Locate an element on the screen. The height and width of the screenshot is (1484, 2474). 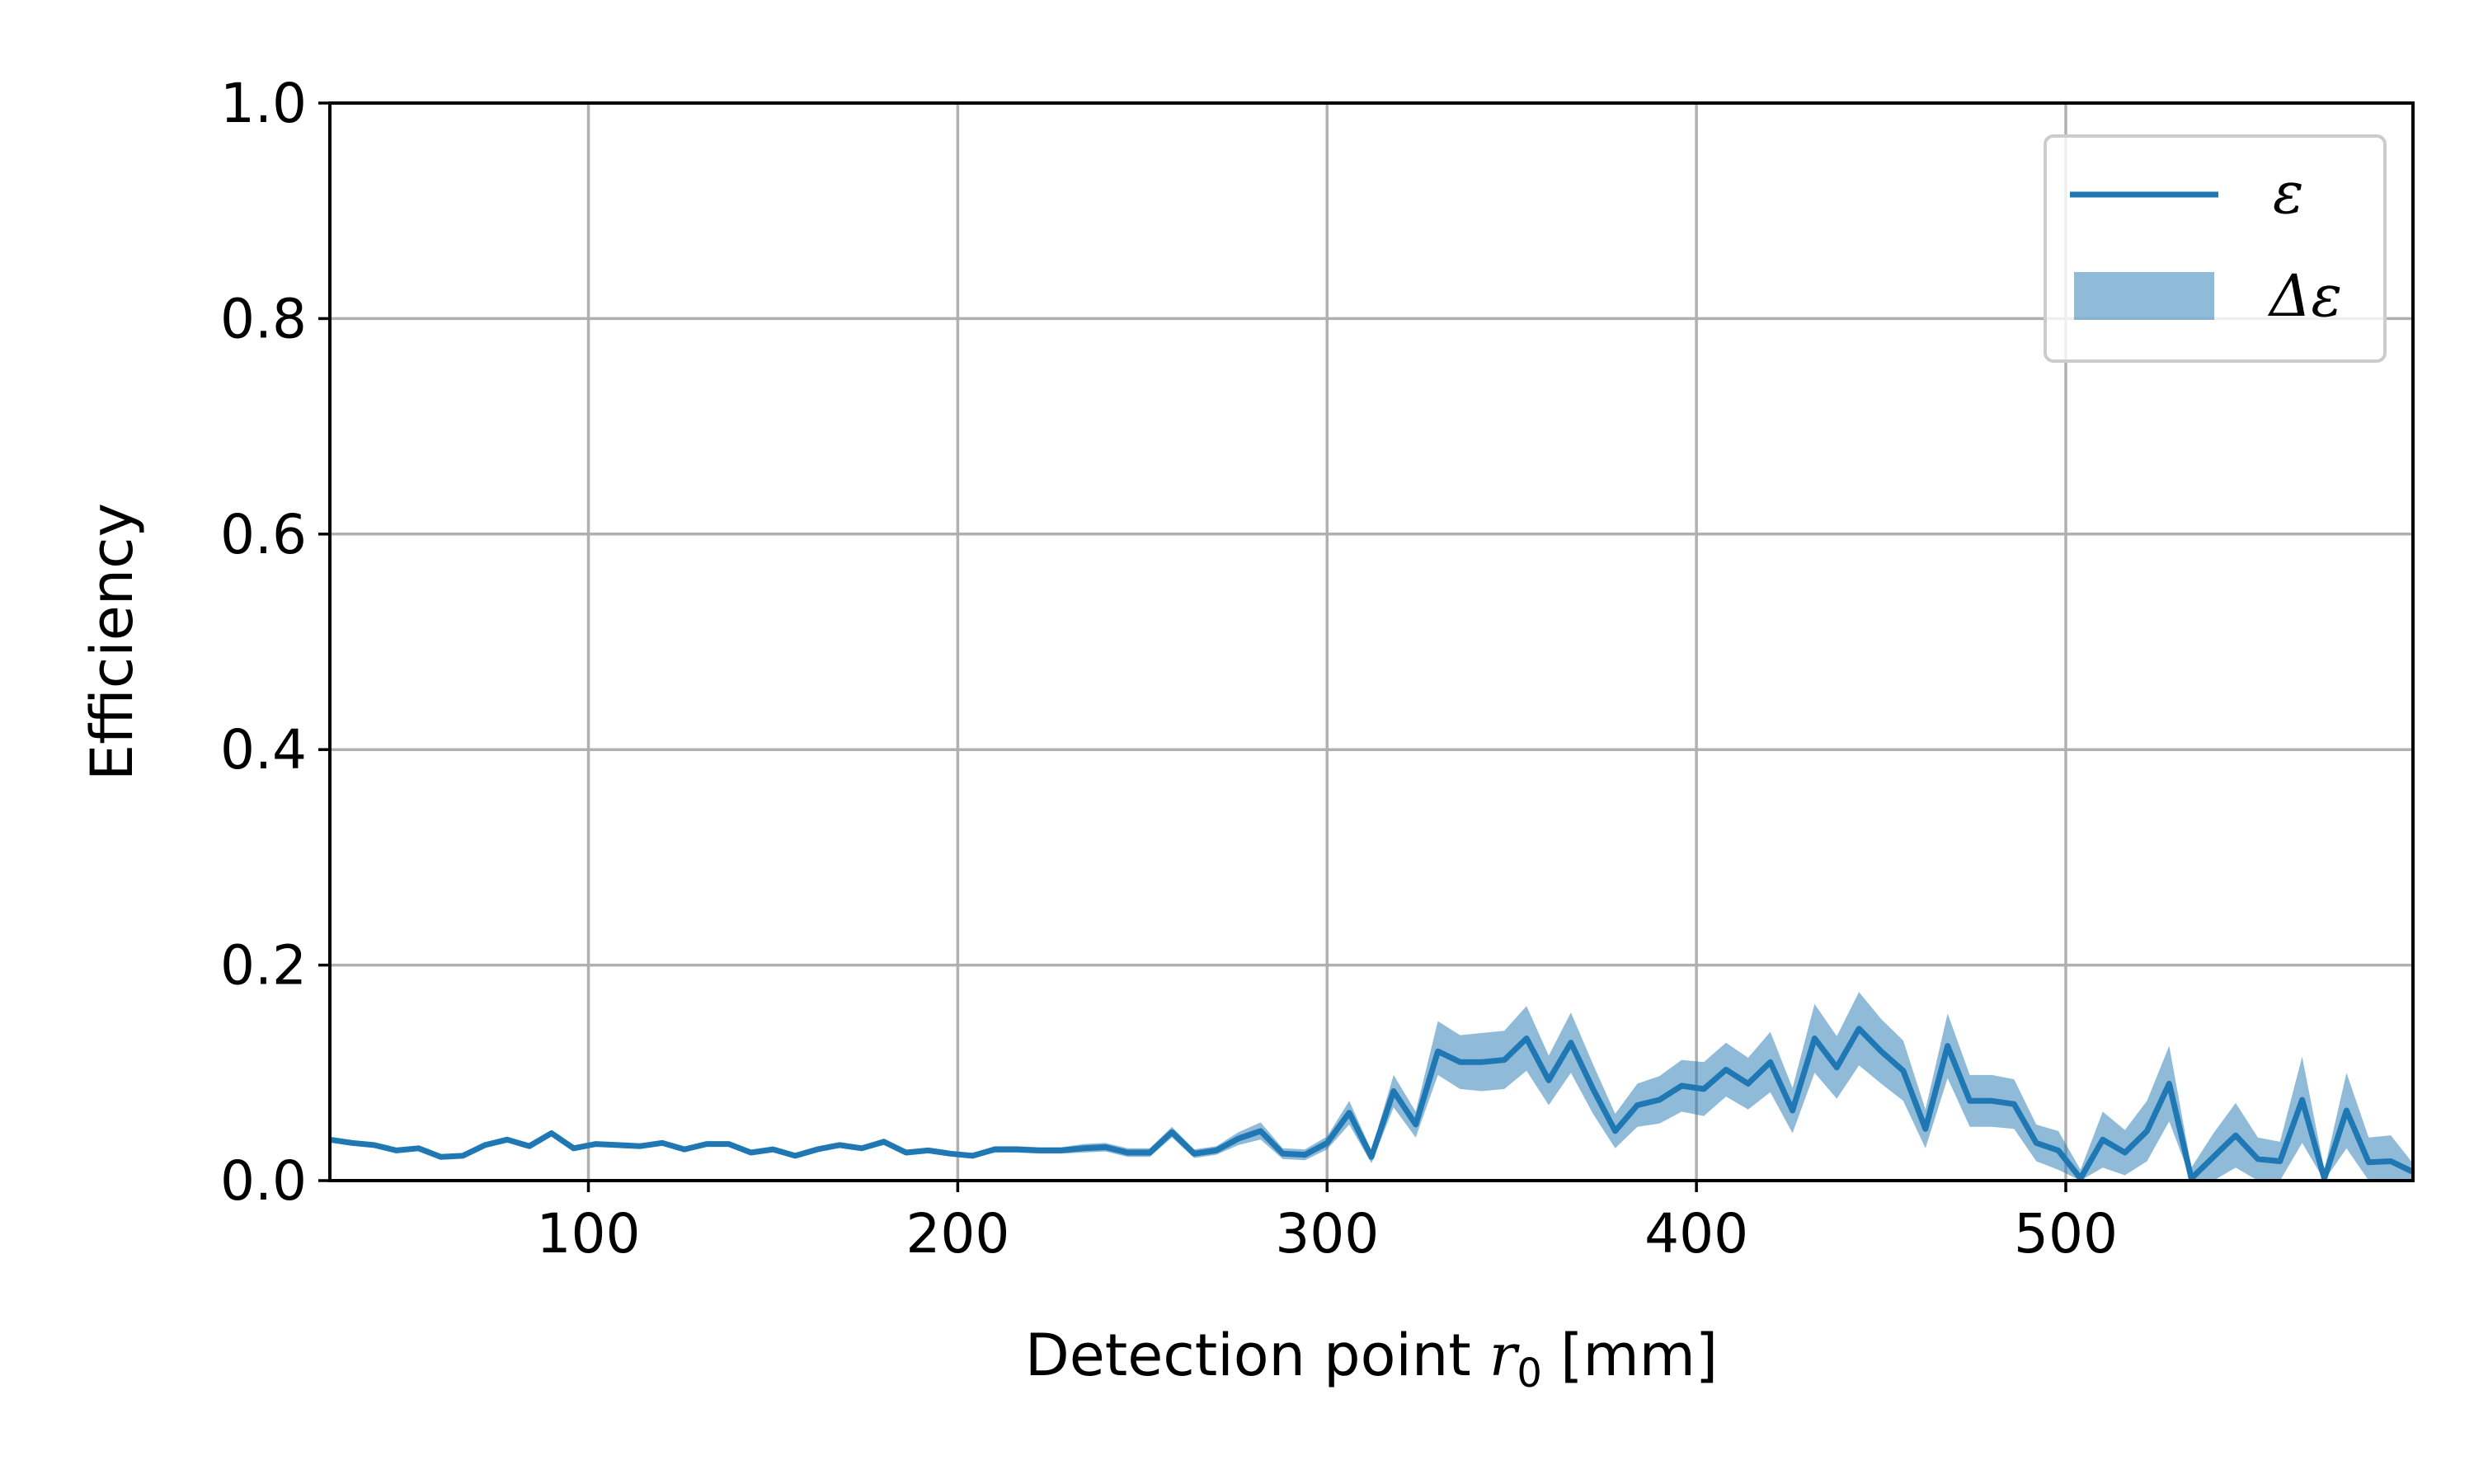
legend-label-uncertainty: Δε is located at coordinates (2304, 296).